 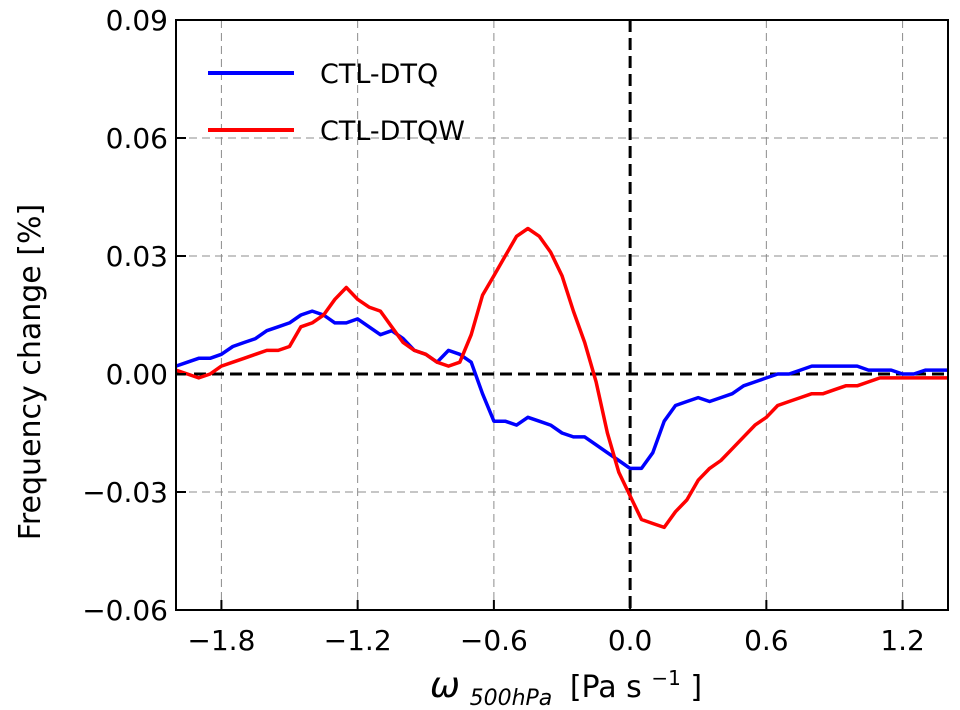 What do you see at coordinates (445, 685) in the screenshot?
I see `x-axis-label-symbol: ω` at bounding box center [445, 685].